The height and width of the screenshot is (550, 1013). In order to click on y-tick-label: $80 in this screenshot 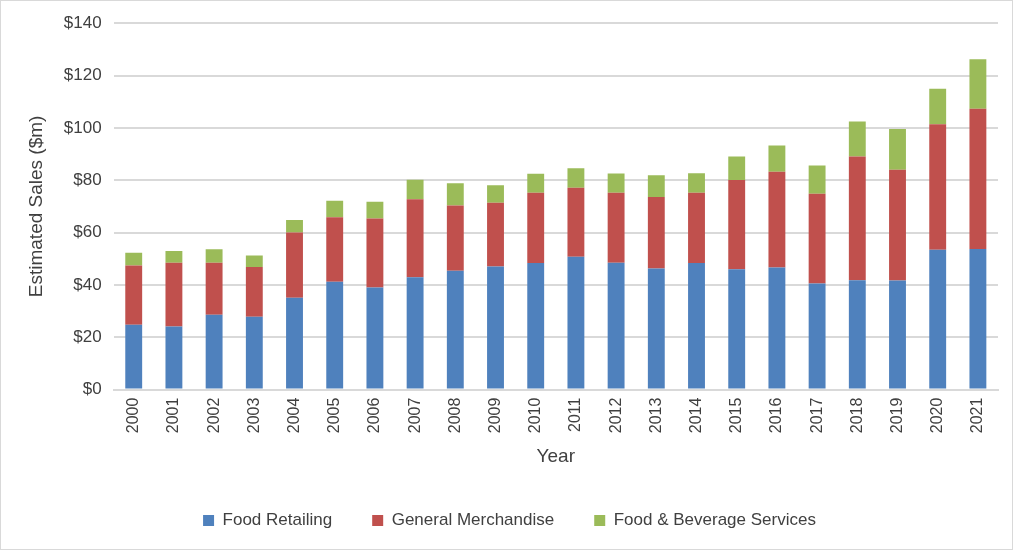, I will do `click(87, 179)`.